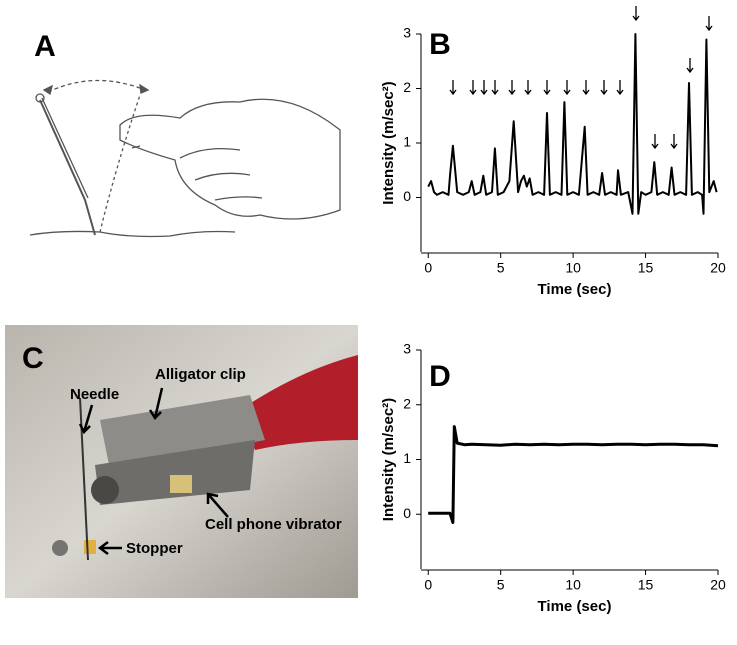  Describe the element at coordinates (94, 394) in the screenshot. I see `photo-annotation: Needle` at that location.